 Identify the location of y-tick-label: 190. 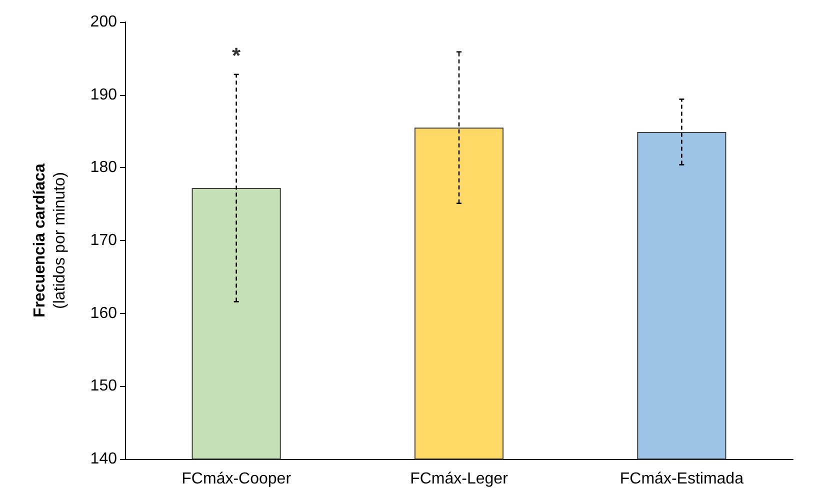
(104, 95).